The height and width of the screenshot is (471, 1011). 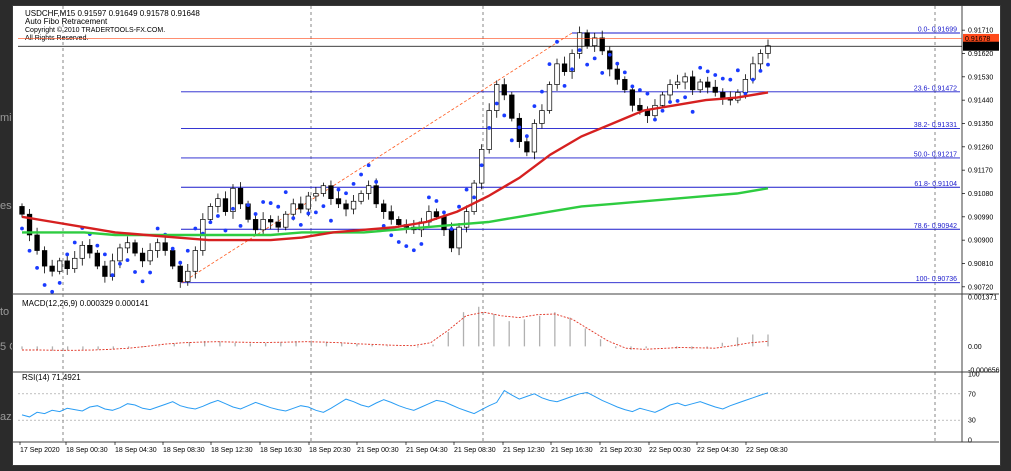 I want to click on indicator-name: Auto Fibo Retracement, so click(x=66, y=21).